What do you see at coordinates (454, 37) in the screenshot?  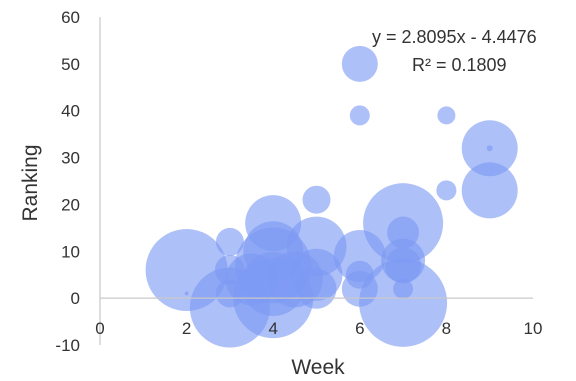 I see `trendline-equation: y = 2.8095x - 4.4476` at bounding box center [454, 37].